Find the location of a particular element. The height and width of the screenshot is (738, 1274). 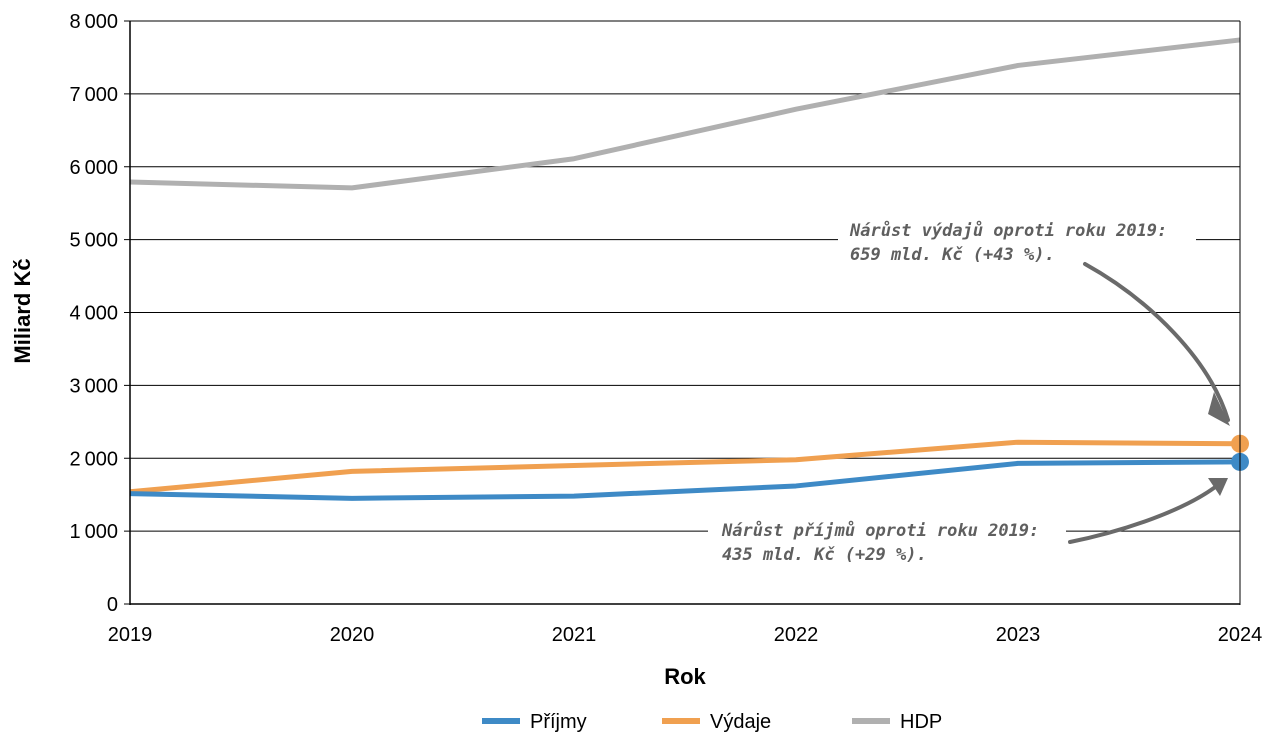

y-tick-label: 5 000 is located at coordinates (94, 241).